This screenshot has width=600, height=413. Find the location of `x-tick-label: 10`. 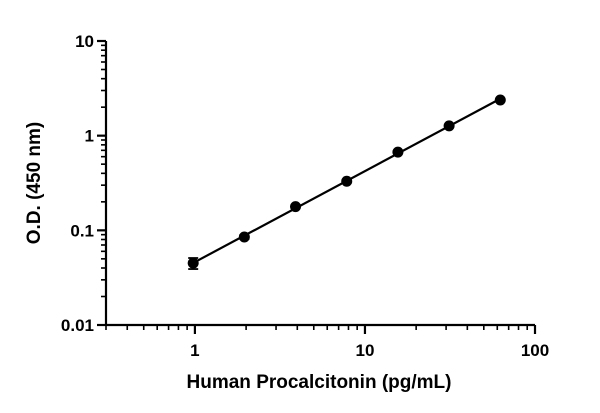

x-tick-label: 10 is located at coordinates (364, 350).